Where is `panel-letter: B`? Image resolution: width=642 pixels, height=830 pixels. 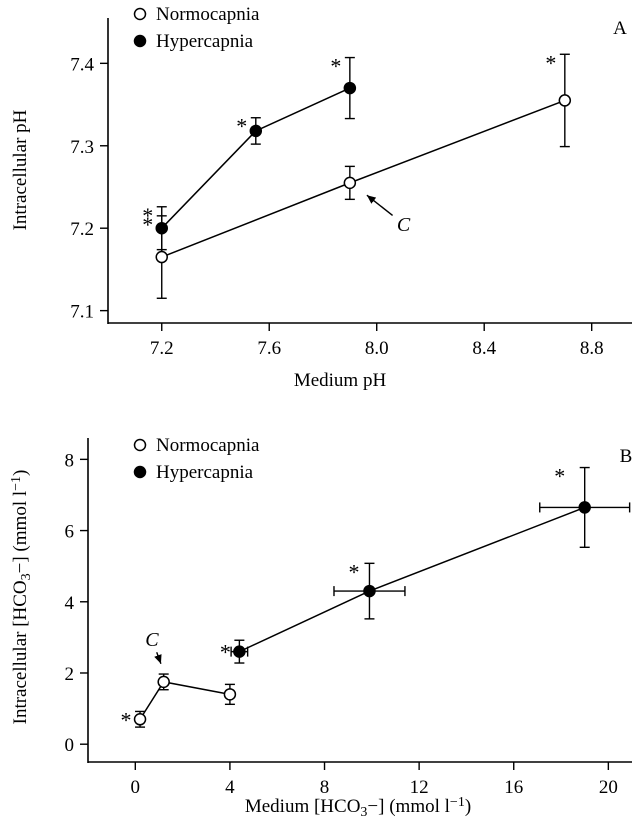 panel-letter: B is located at coordinates (626, 456).